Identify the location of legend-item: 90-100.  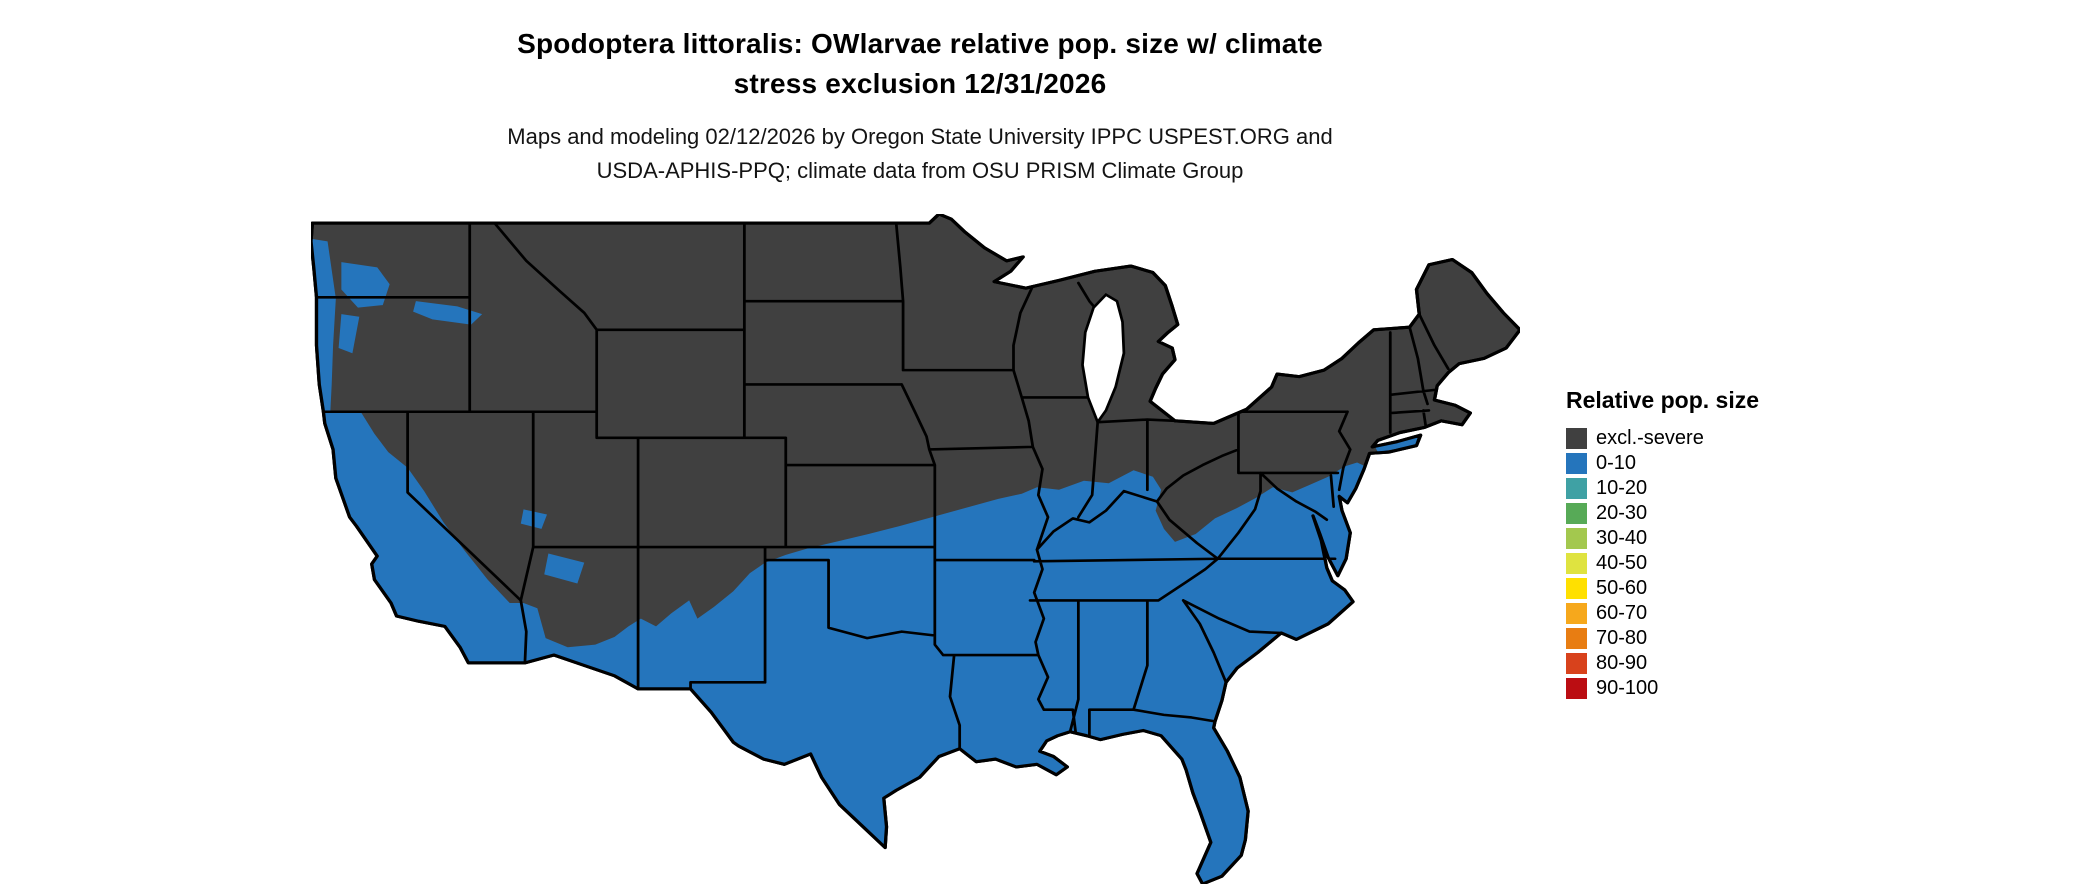
(1696, 688).